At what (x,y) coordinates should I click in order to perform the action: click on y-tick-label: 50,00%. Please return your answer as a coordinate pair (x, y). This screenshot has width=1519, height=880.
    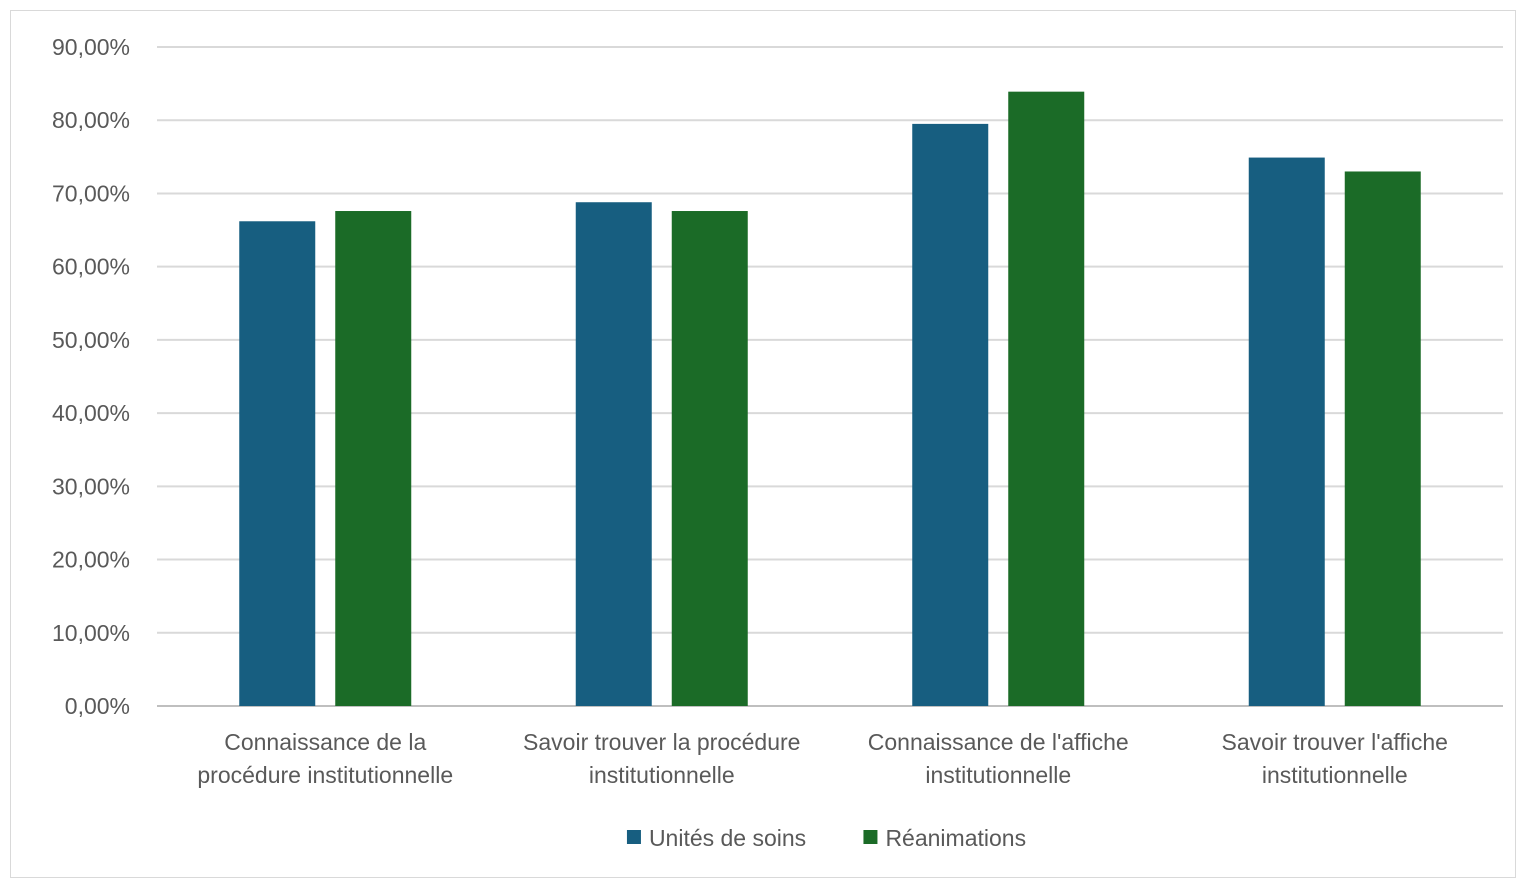
    Looking at the image, I should click on (91, 340).